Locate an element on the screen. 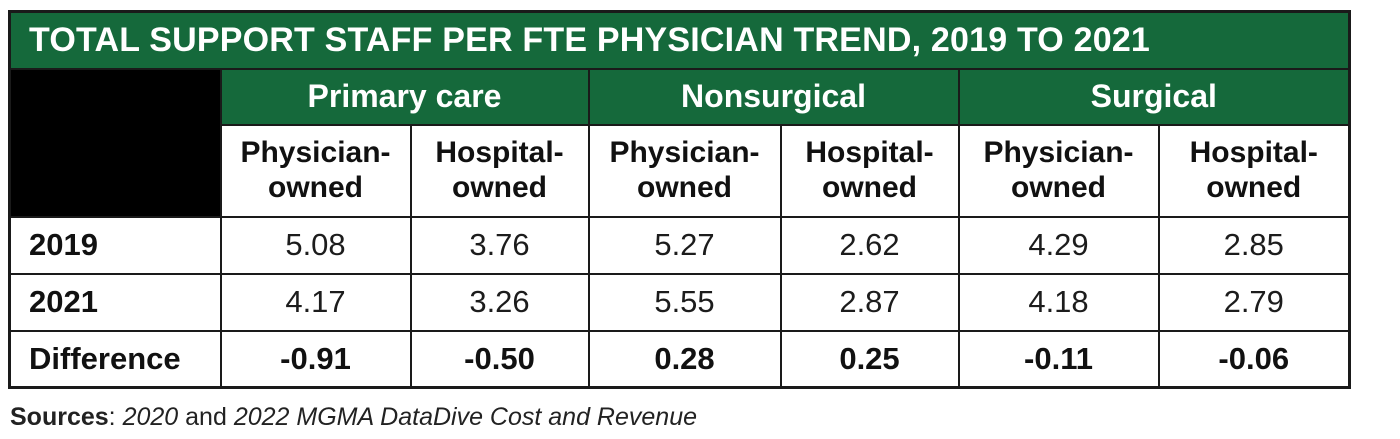 This screenshot has width=1400, height=439. row-2021: 2021 4.17 3.26 5.55 2.87 4.18 2.79 is located at coordinates (679, 302).